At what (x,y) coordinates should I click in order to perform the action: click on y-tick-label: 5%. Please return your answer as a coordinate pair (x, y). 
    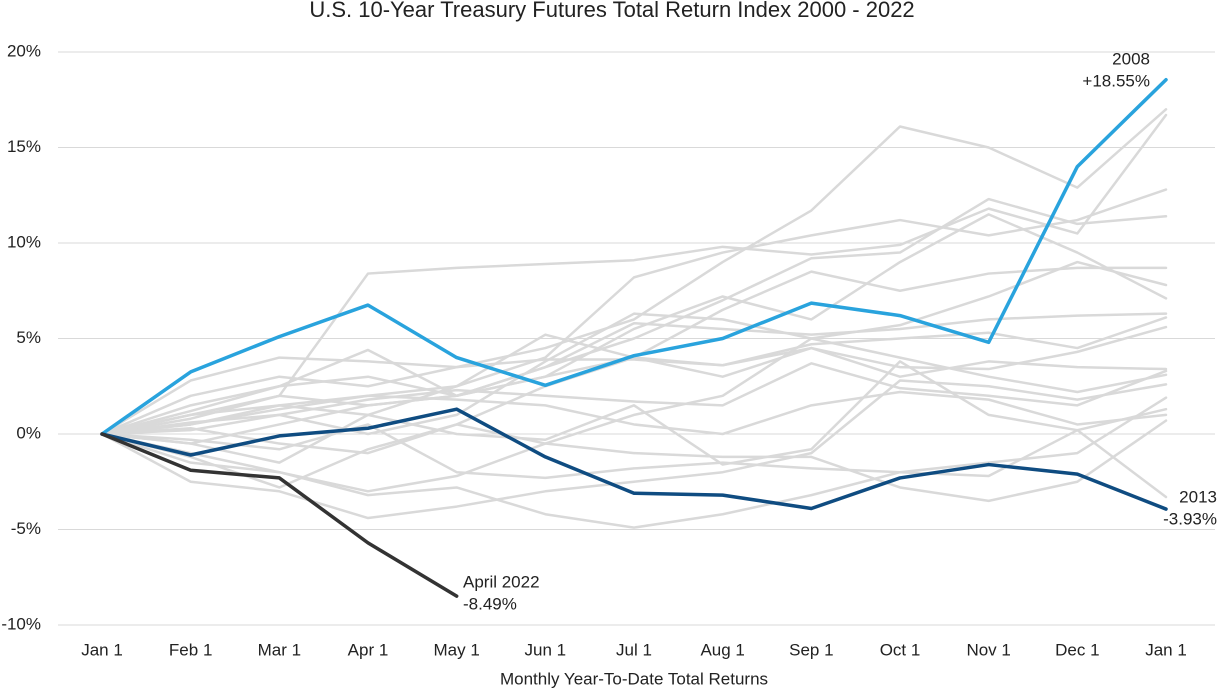
    Looking at the image, I should click on (28, 337).